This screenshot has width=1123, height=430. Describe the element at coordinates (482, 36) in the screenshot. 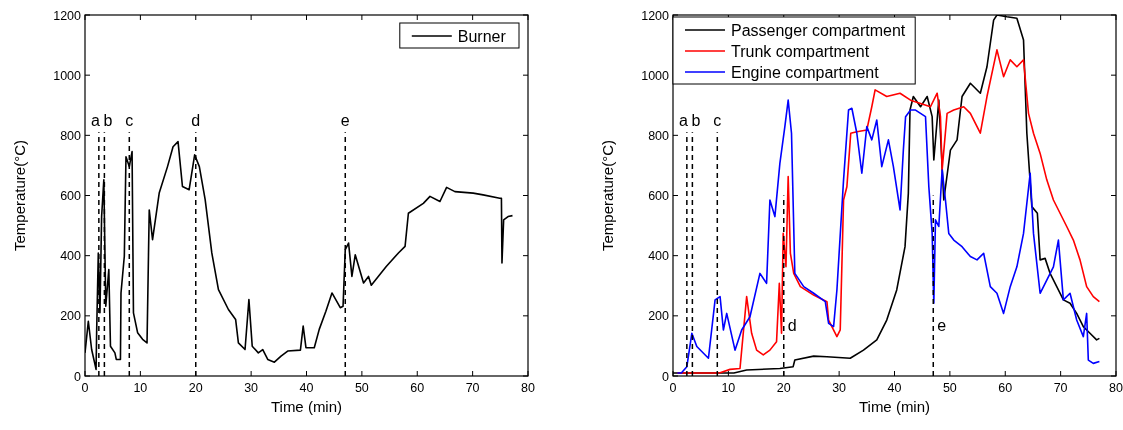

I see `legend-label: Burner` at that location.